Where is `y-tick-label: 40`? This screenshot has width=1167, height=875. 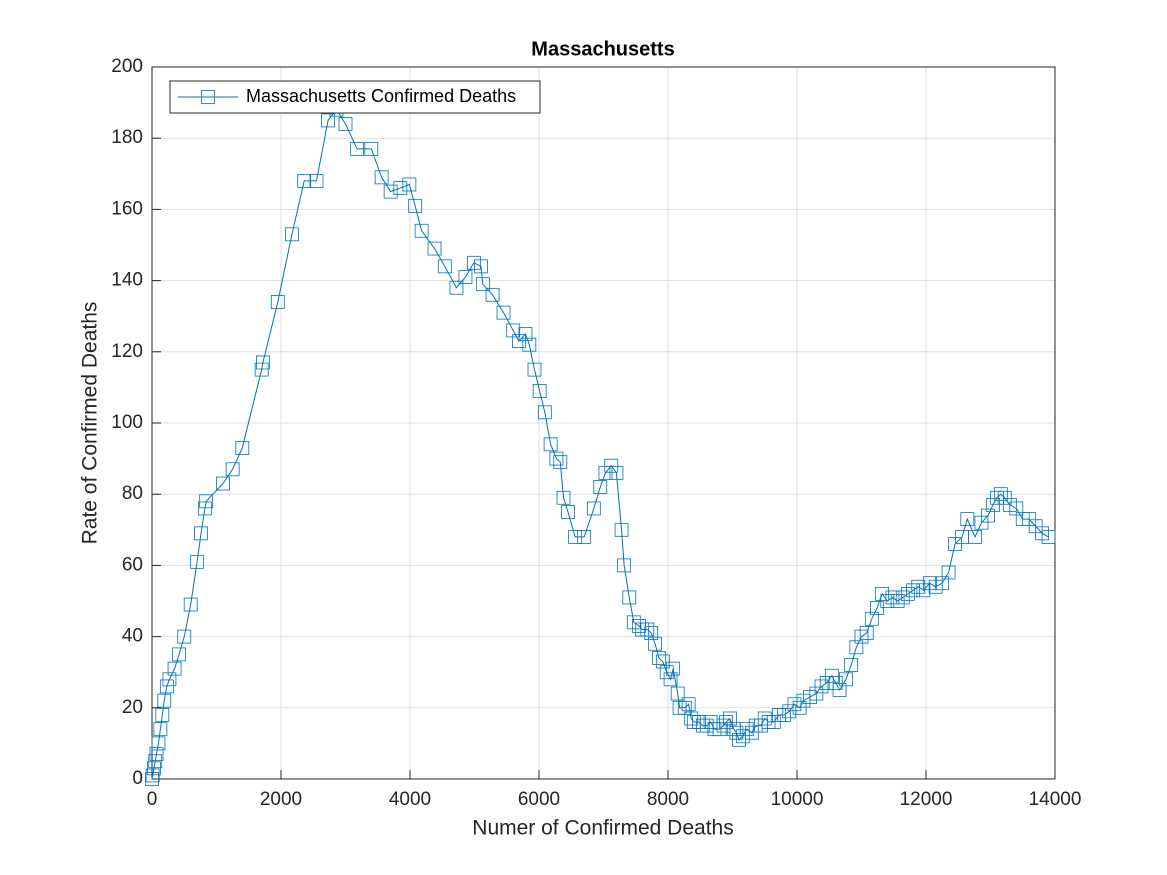
y-tick-label: 40 is located at coordinates (132, 636).